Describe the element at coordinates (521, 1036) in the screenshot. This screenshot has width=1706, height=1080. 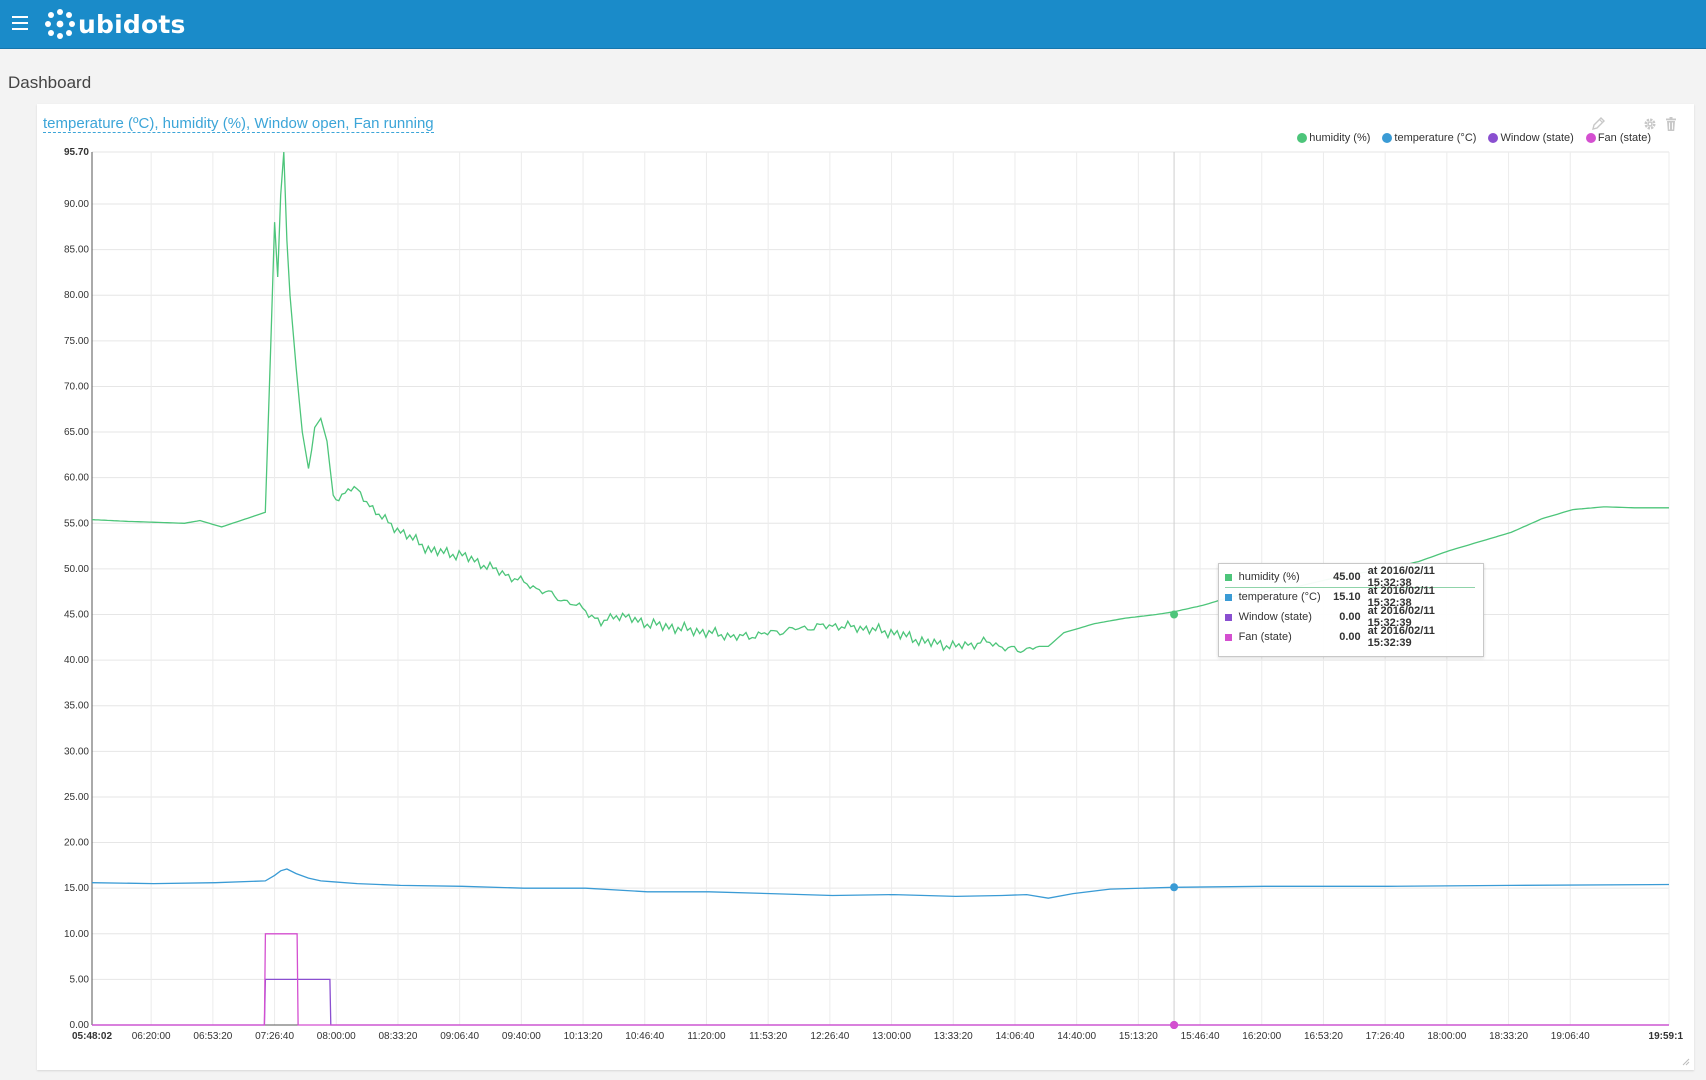
I see `x-tick-label: 09:40:00` at that location.